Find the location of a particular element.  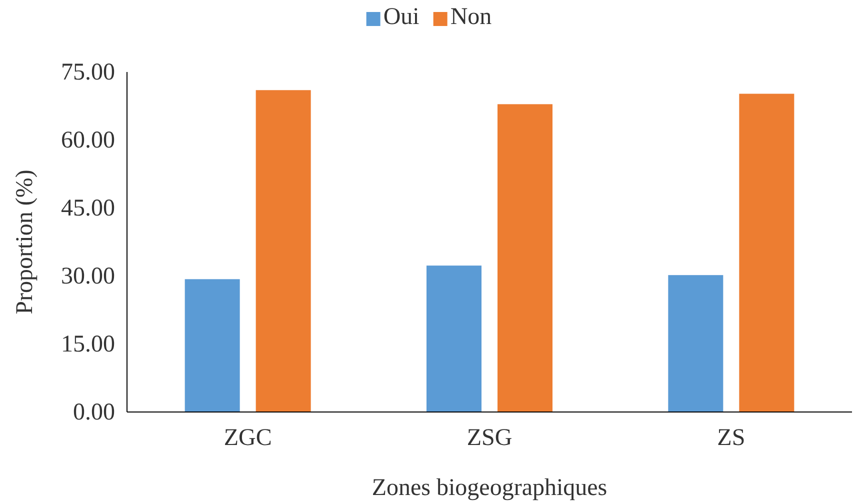

y-tick-label: 0.00 is located at coordinates (94, 413).